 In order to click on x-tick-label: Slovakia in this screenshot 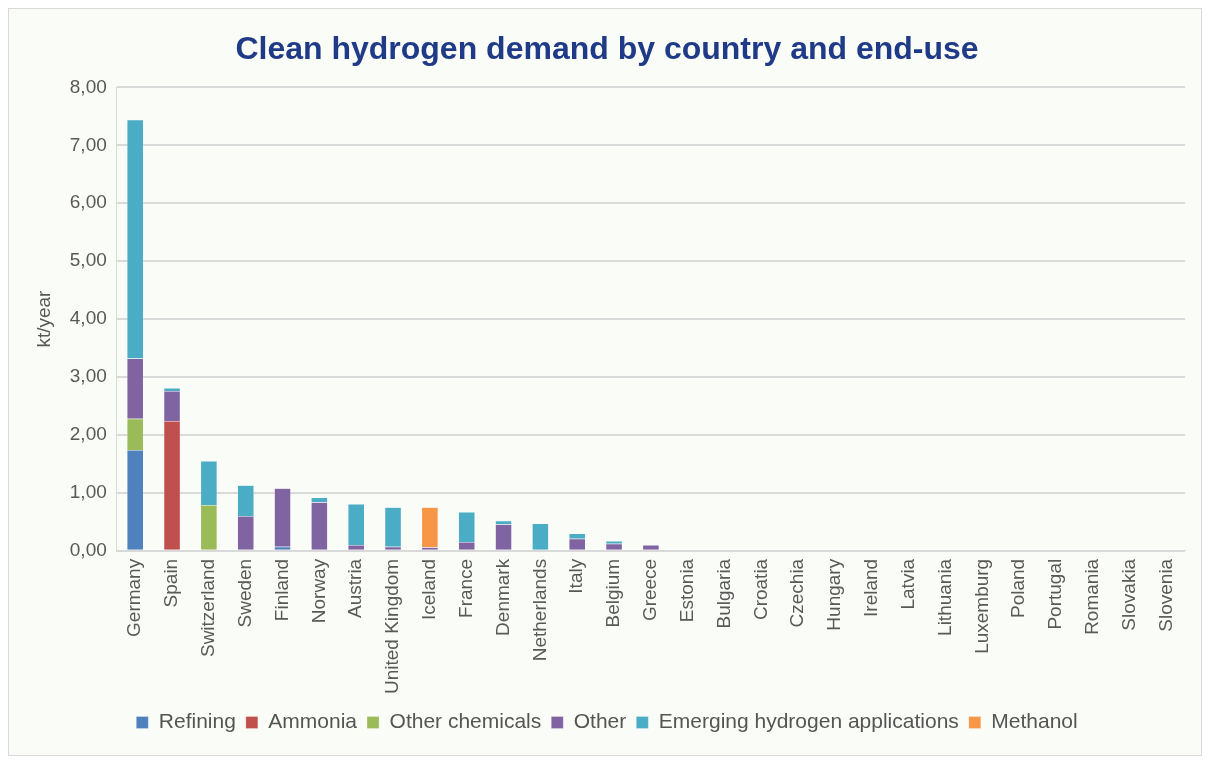, I will do `click(1128, 594)`.